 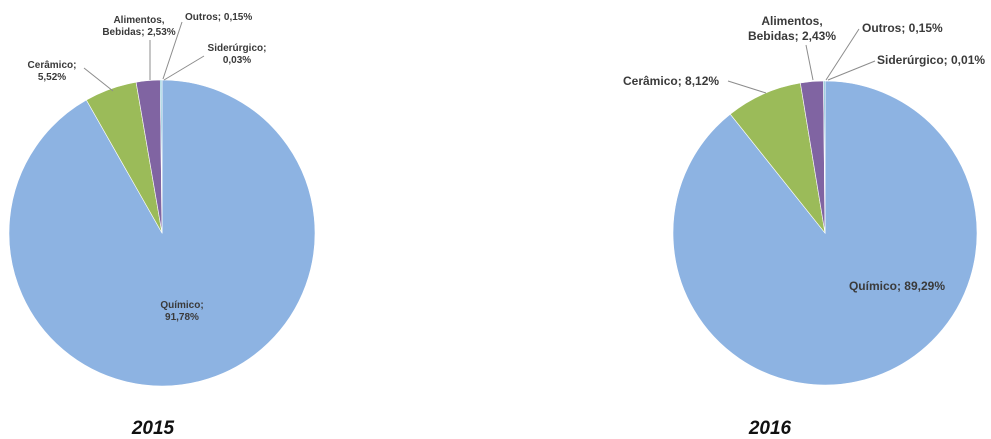 What do you see at coordinates (138, 32) in the screenshot?
I see `data-label-line: Bebidas; 2,53%` at bounding box center [138, 32].